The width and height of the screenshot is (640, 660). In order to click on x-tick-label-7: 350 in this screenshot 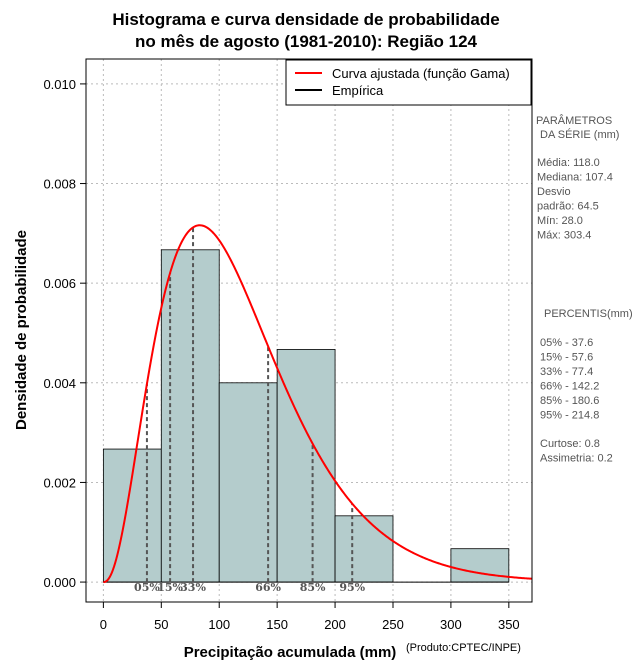, I will do `click(509, 624)`.